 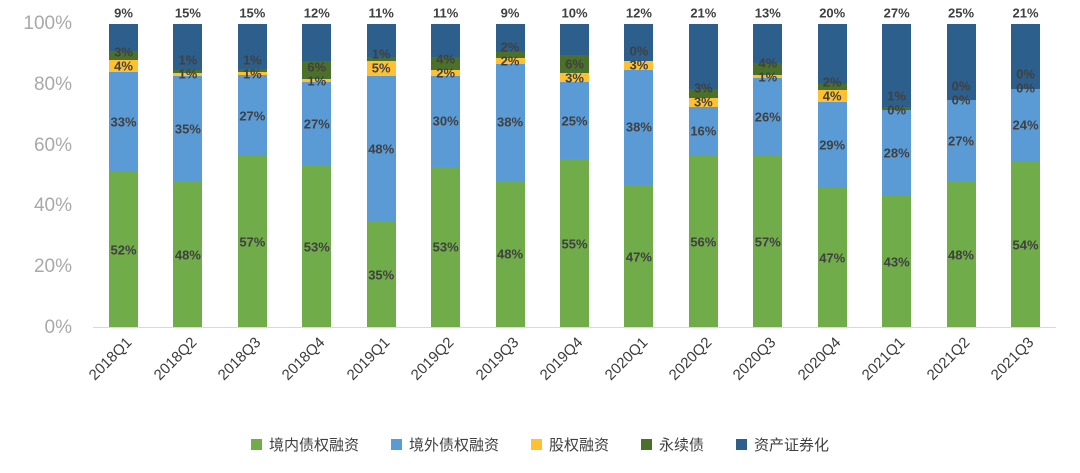 I want to click on x-tick-label: 2019Q3, so click(x=497, y=359).